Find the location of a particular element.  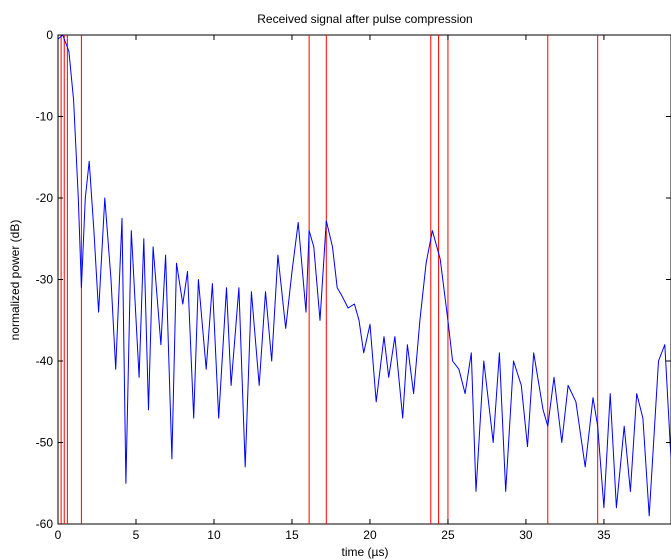

chart-title: Received signal after pulse compression is located at coordinates (364, 19).